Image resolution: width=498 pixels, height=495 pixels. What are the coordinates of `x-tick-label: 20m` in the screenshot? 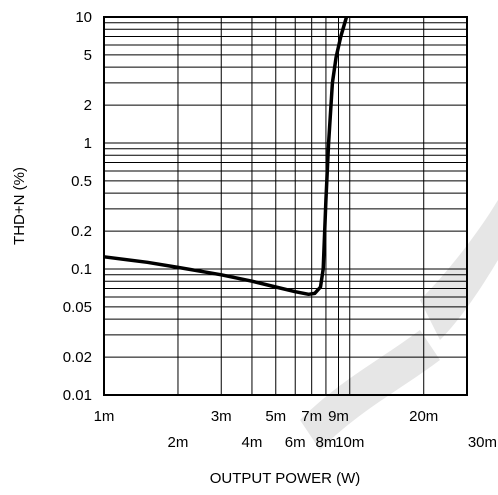 It's located at (423, 416).